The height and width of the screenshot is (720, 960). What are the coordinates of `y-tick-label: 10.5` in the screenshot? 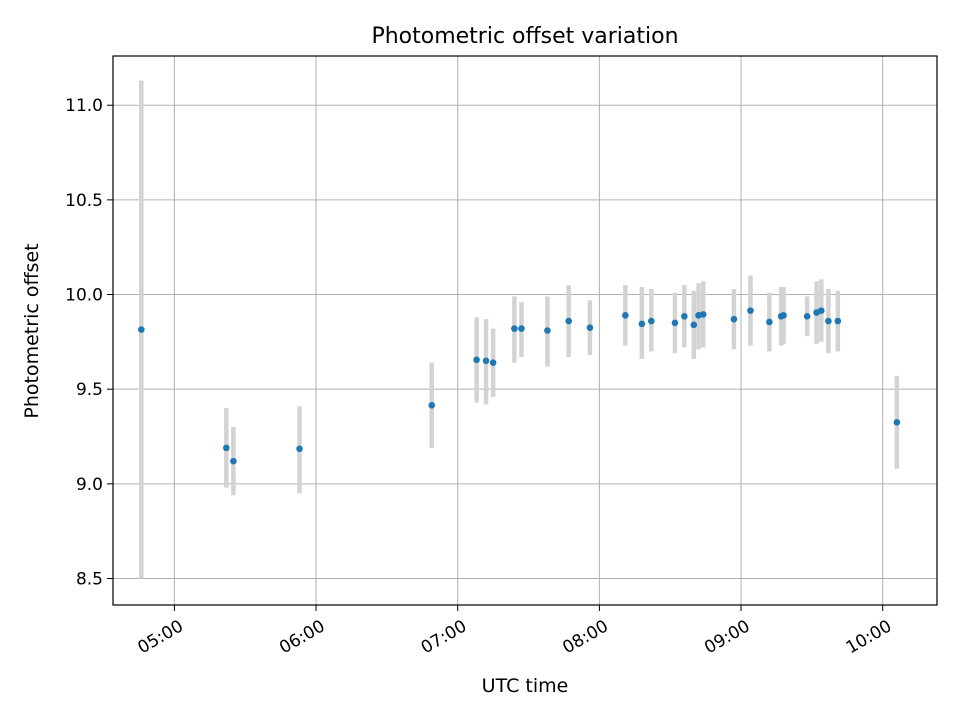 It's located at (84, 201).